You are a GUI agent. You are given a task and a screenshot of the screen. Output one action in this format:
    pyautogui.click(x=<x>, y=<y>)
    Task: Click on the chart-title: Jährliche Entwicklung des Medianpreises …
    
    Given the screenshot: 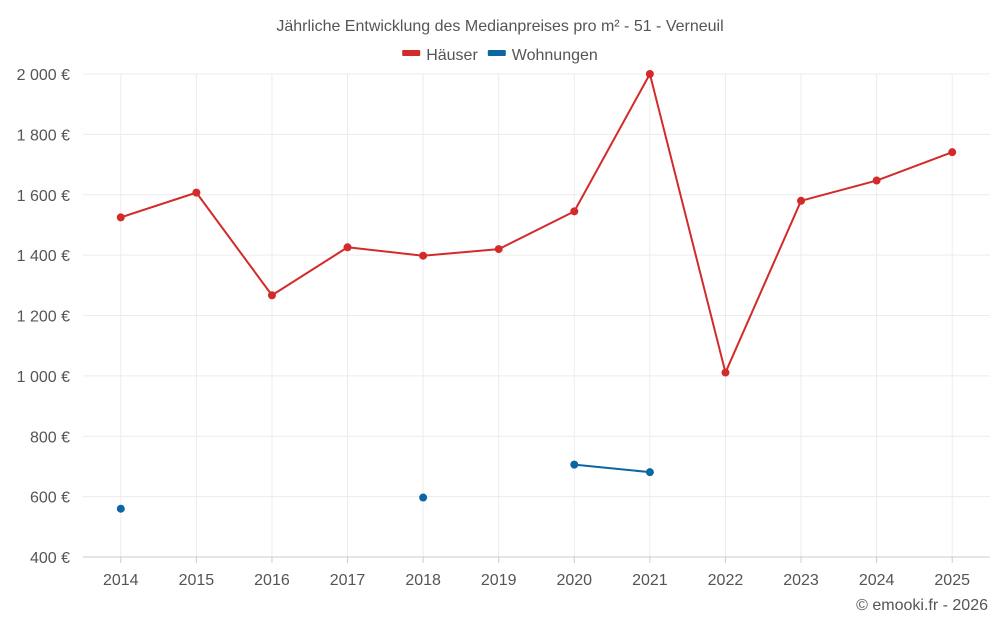 What is the action you would take?
    pyautogui.click(x=499, y=26)
    